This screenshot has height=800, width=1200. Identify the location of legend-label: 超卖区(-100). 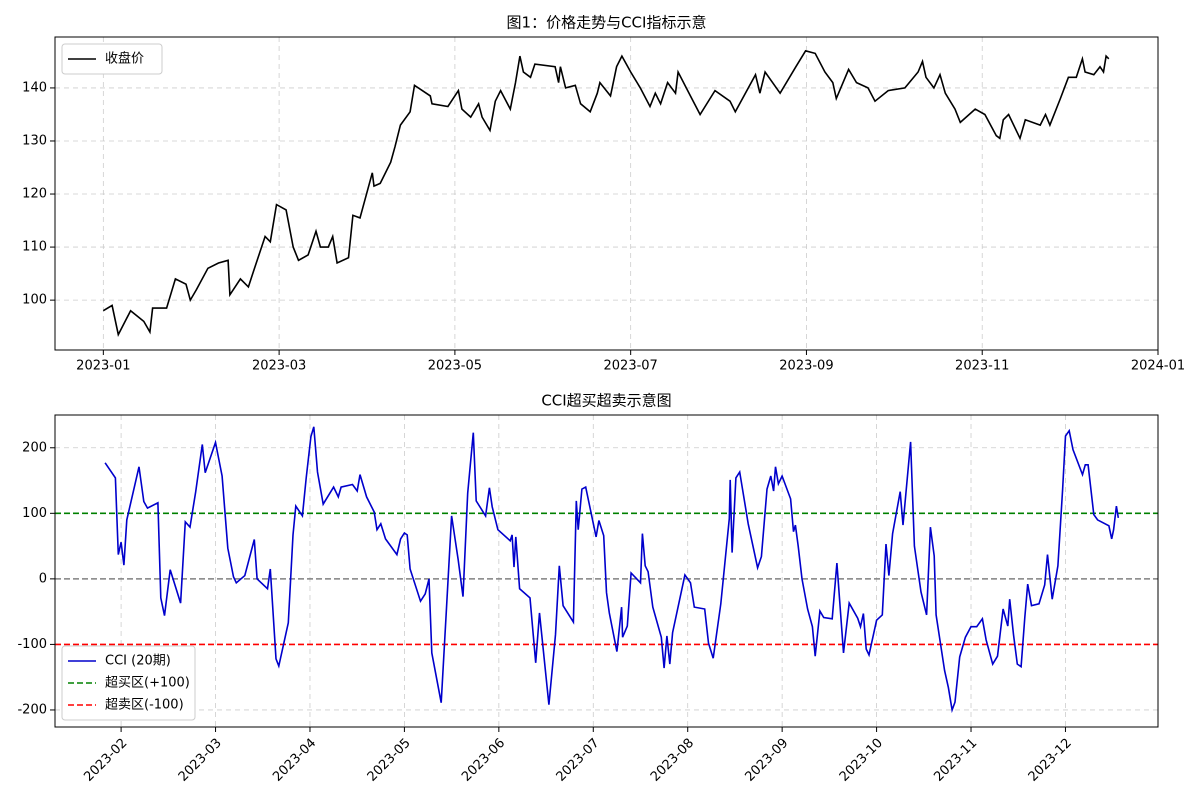
(144, 705).